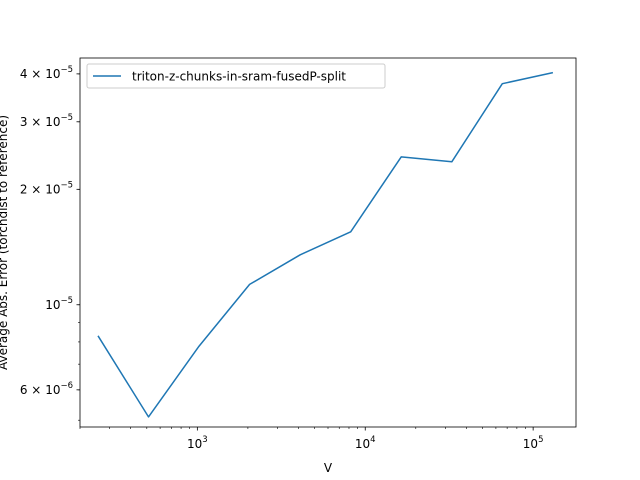 The image size is (640, 480). I want to click on y-axis-ticks: 6 × 10−6 10−5 2 × 10−5 3 × 10−5 4 × 10−5, so click(50, 243).